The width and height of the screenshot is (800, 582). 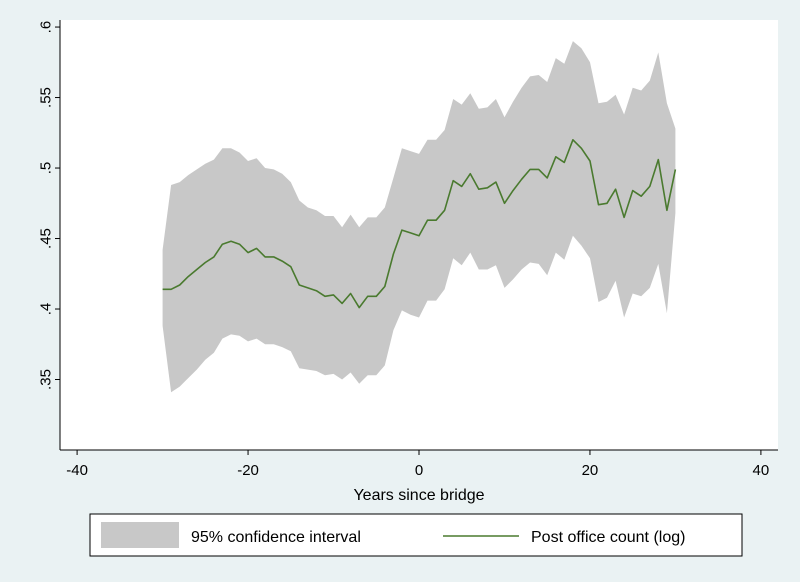 I want to click on y-tick-label: .4, so click(x=46, y=309).